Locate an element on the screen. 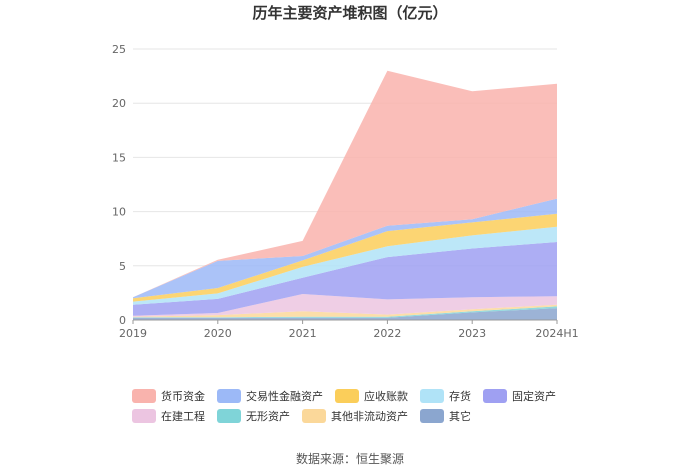  y-tick-label: 15 is located at coordinates (119, 157).